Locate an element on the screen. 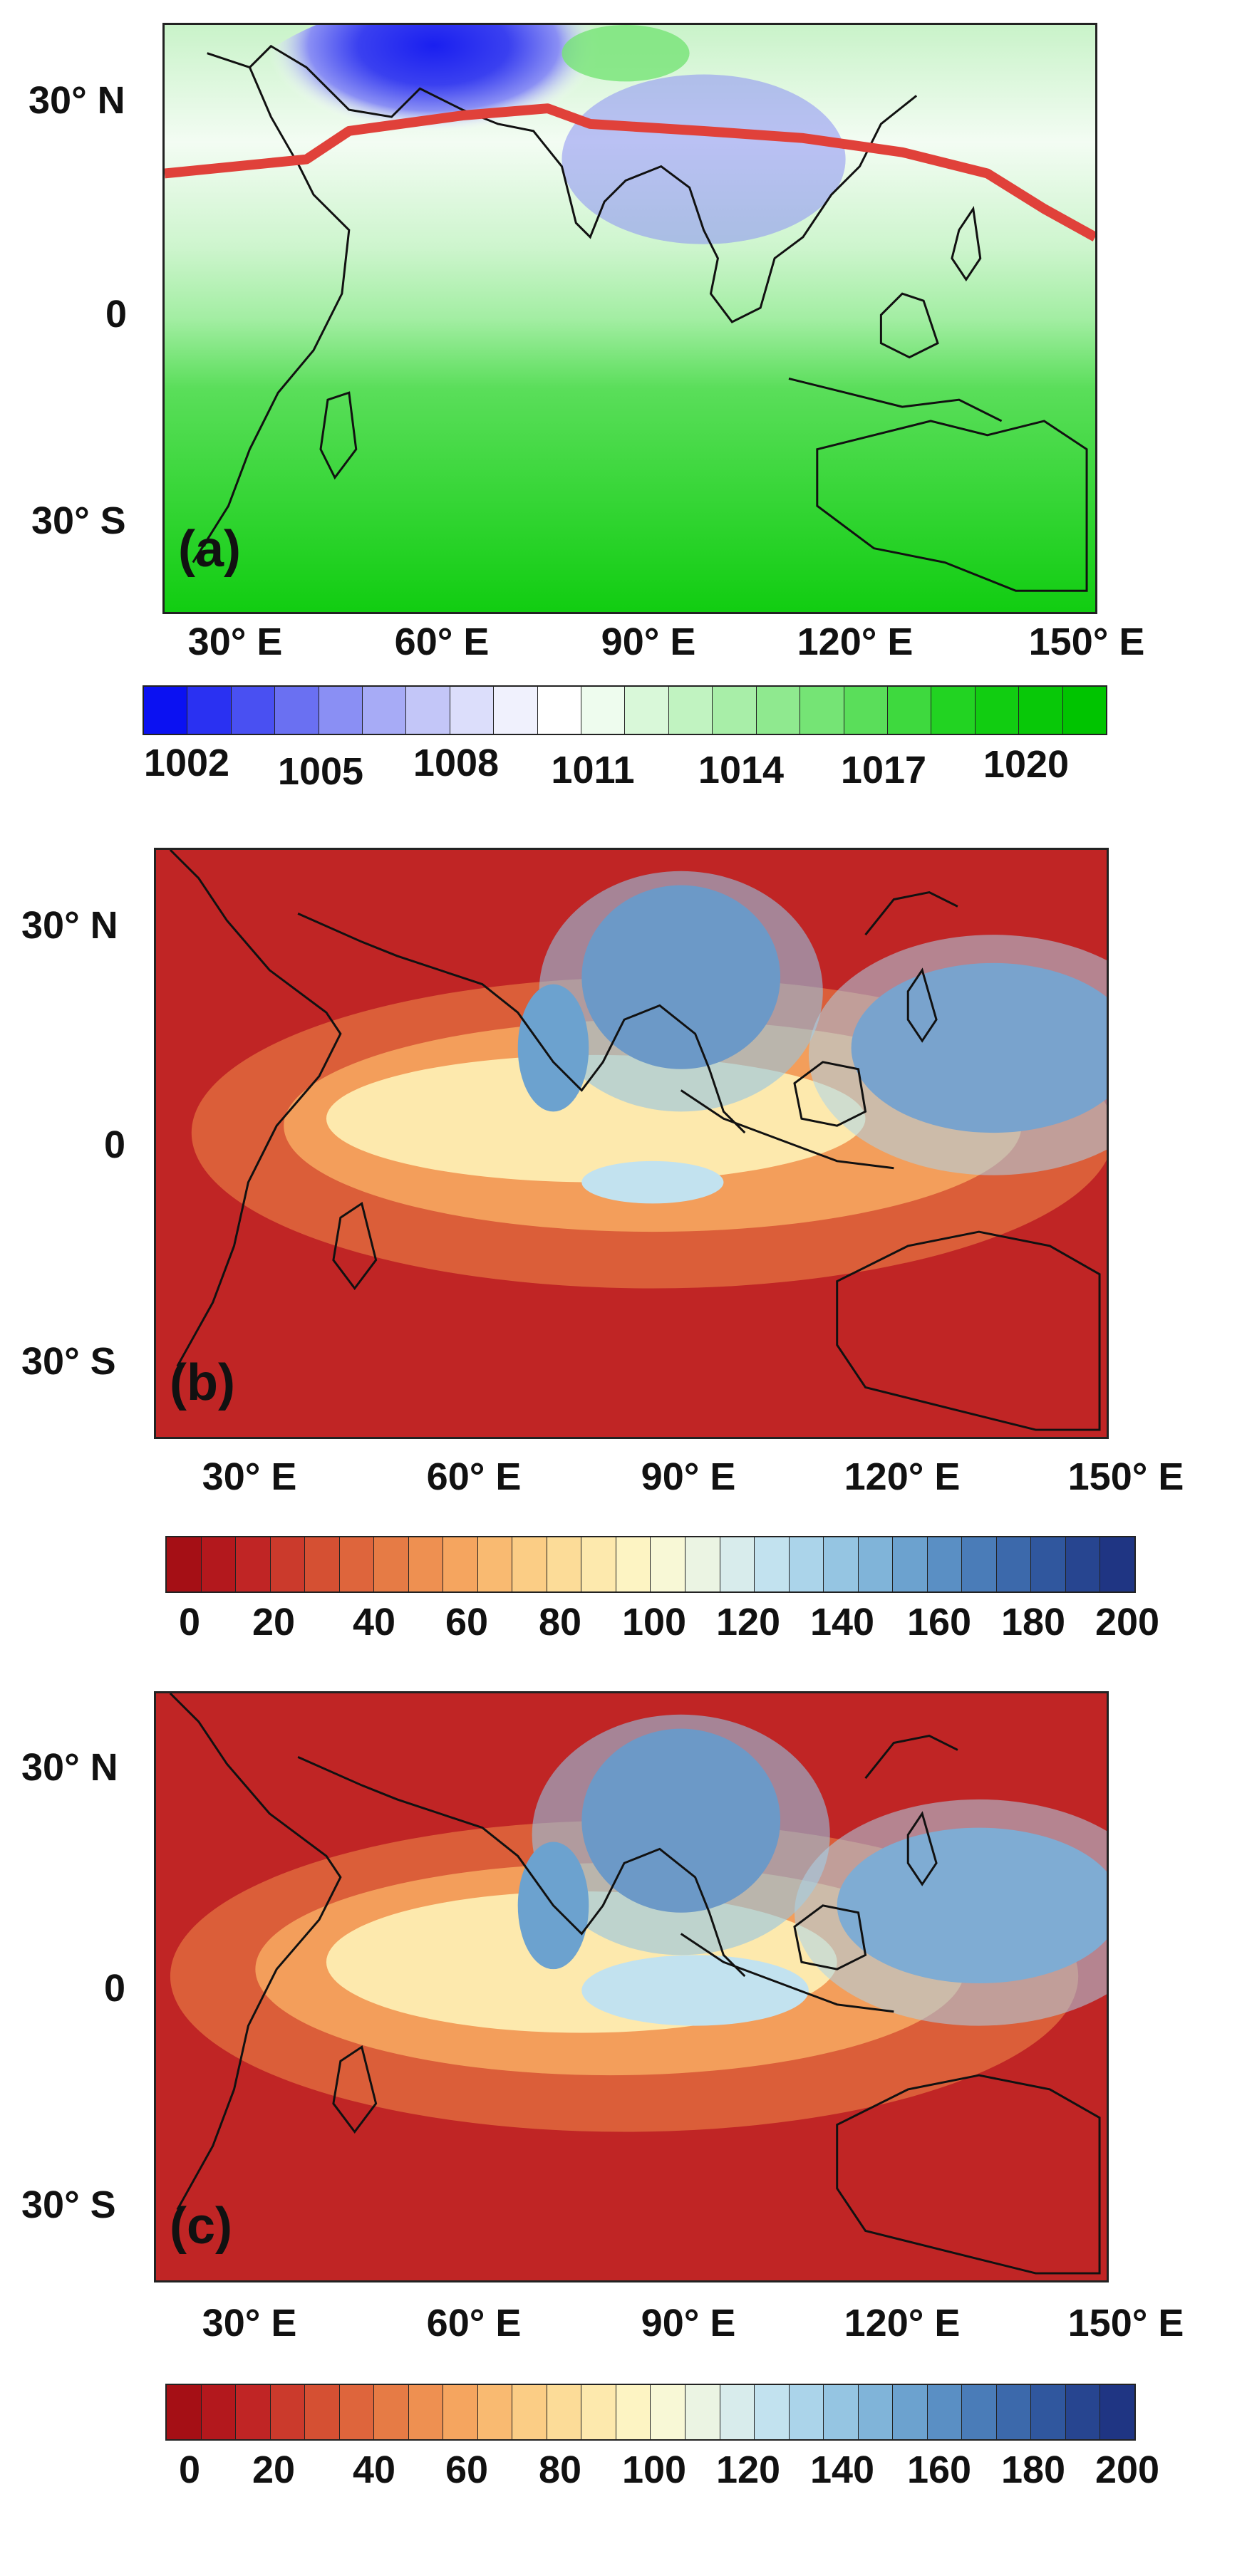 The image size is (1247, 2576). colorbar-b-label: 20 is located at coordinates (274, 1622).